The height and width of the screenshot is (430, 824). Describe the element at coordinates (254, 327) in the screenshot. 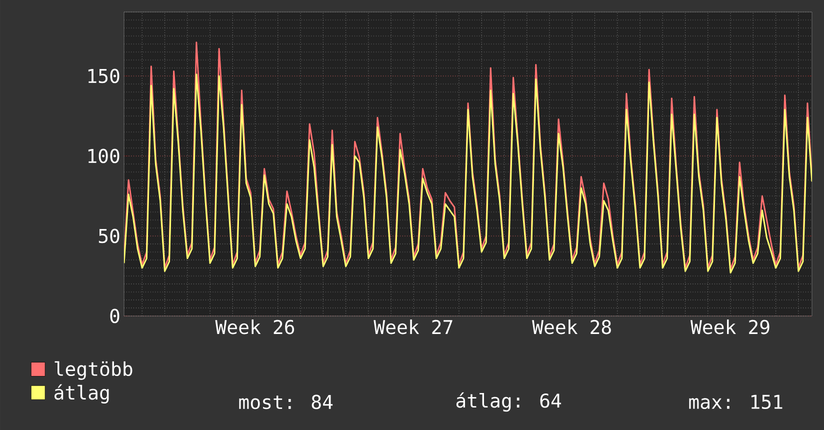

I see `x-tick-label: Week 26` at that location.